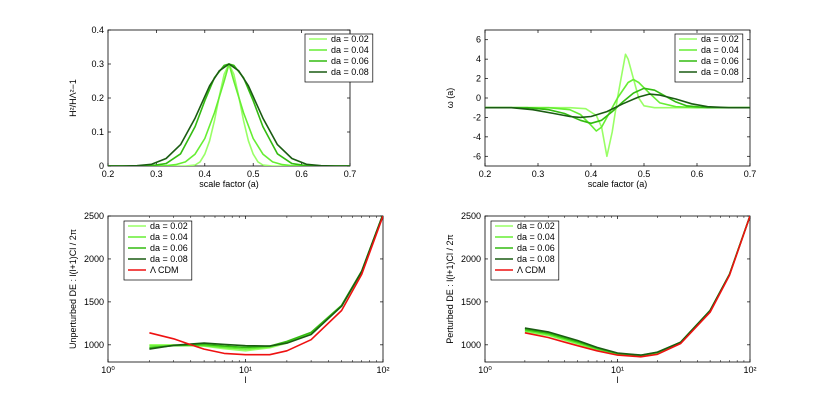 The height and width of the screenshot is (400, 830). Describe the element at coordinates (450, 98) in the screenshot. I see `y-axis-label: ω (a)` at that location.